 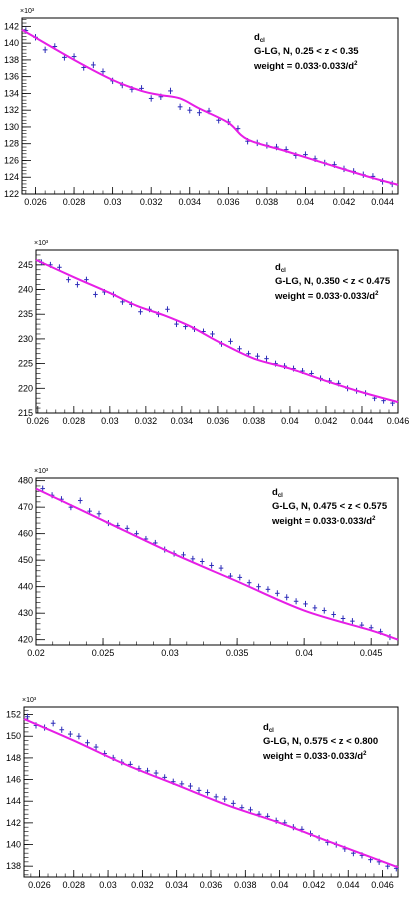 I want to click on legend-title: dcl, so click(x=268, y=728).